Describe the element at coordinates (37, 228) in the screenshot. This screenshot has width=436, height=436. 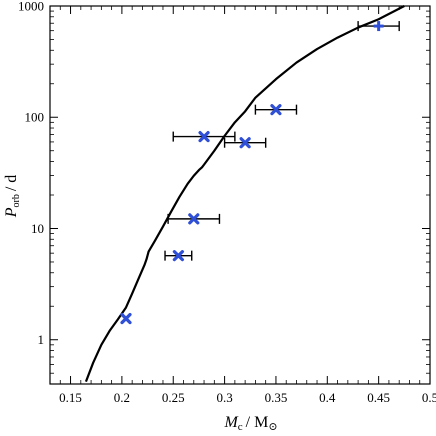
I see `y-tick-label: 10` at that location.